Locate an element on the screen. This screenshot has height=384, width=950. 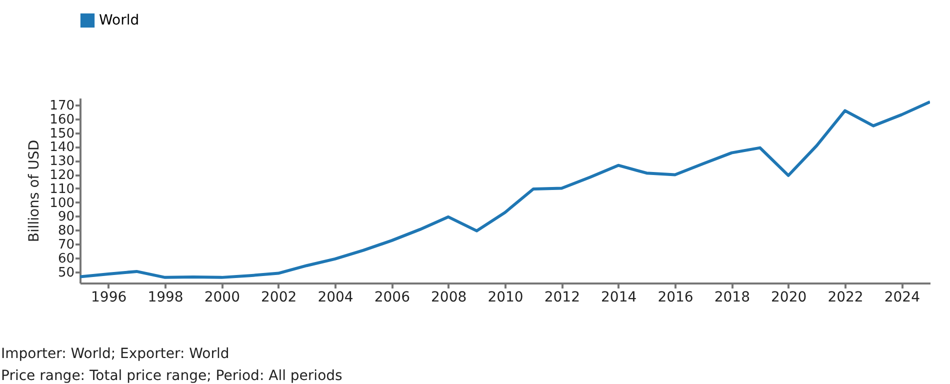
x-tick-label: 2008 is located at coordinates (449, 298).